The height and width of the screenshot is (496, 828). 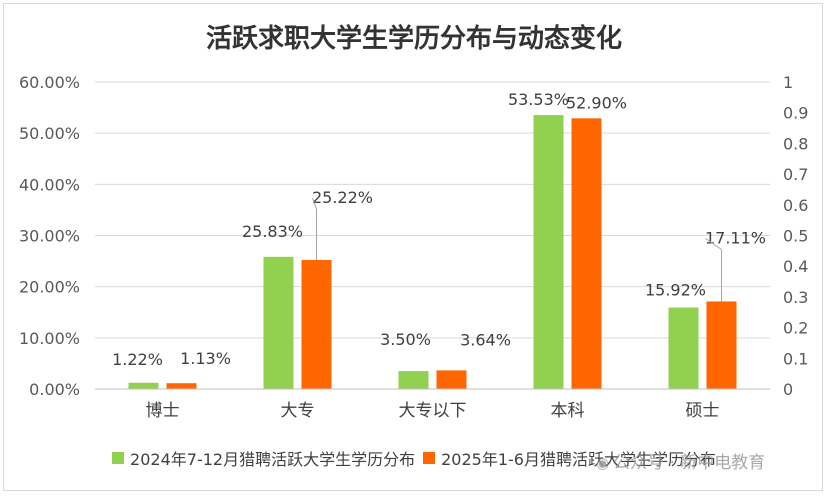 What do you see at coordinates (272, 231) in the screenshot?
I see `data-label: 25.83%` at bounding box center [272, 231].